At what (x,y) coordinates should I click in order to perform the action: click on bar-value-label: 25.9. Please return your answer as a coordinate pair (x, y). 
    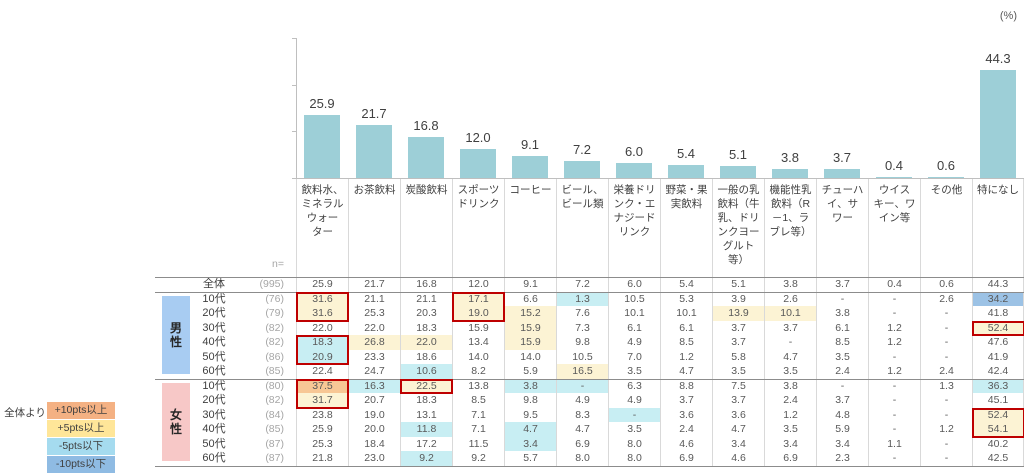
    Looking at the image, I should click on (322, 103).